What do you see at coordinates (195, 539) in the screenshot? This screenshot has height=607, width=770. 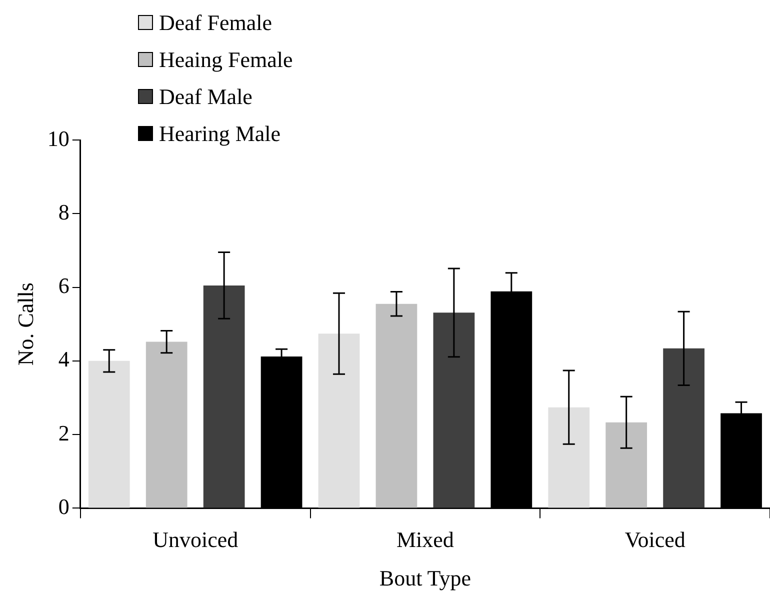 I see `x-tick-label: Unvoiced` at bounding box center [195, 539].